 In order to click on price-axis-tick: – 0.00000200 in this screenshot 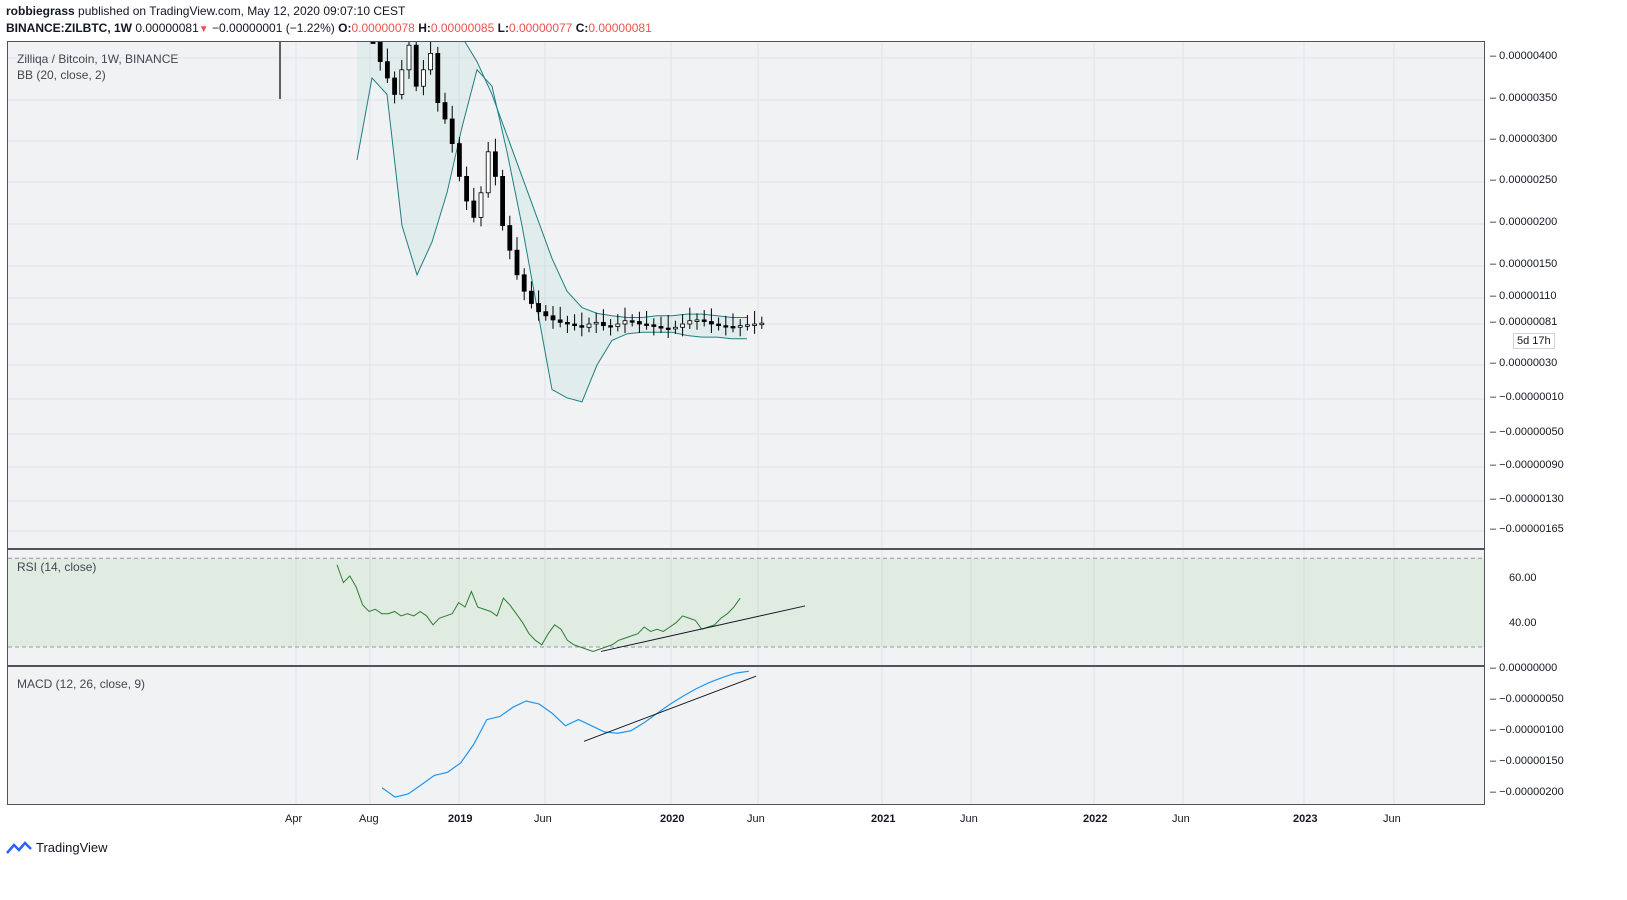, I will do `click(1524, 222)`.